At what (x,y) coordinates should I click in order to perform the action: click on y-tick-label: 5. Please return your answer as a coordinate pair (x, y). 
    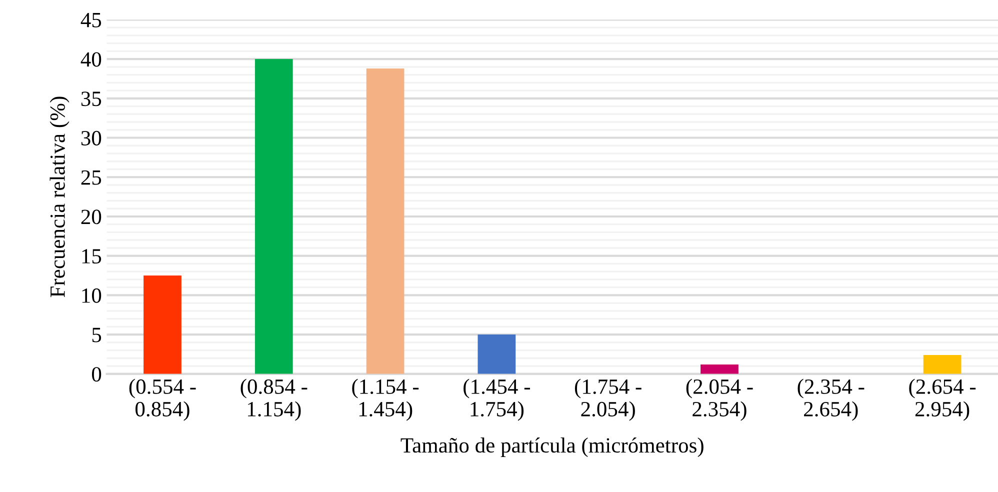
    Looking at the image, I should click on (97, 335).